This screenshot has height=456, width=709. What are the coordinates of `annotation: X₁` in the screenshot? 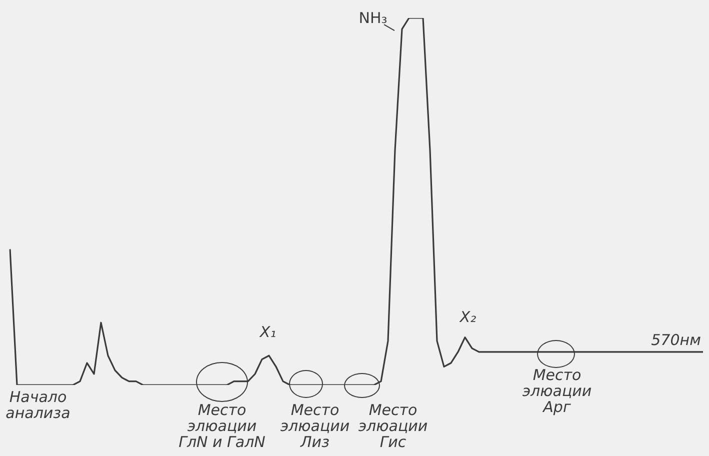 It's located at (267, 331).